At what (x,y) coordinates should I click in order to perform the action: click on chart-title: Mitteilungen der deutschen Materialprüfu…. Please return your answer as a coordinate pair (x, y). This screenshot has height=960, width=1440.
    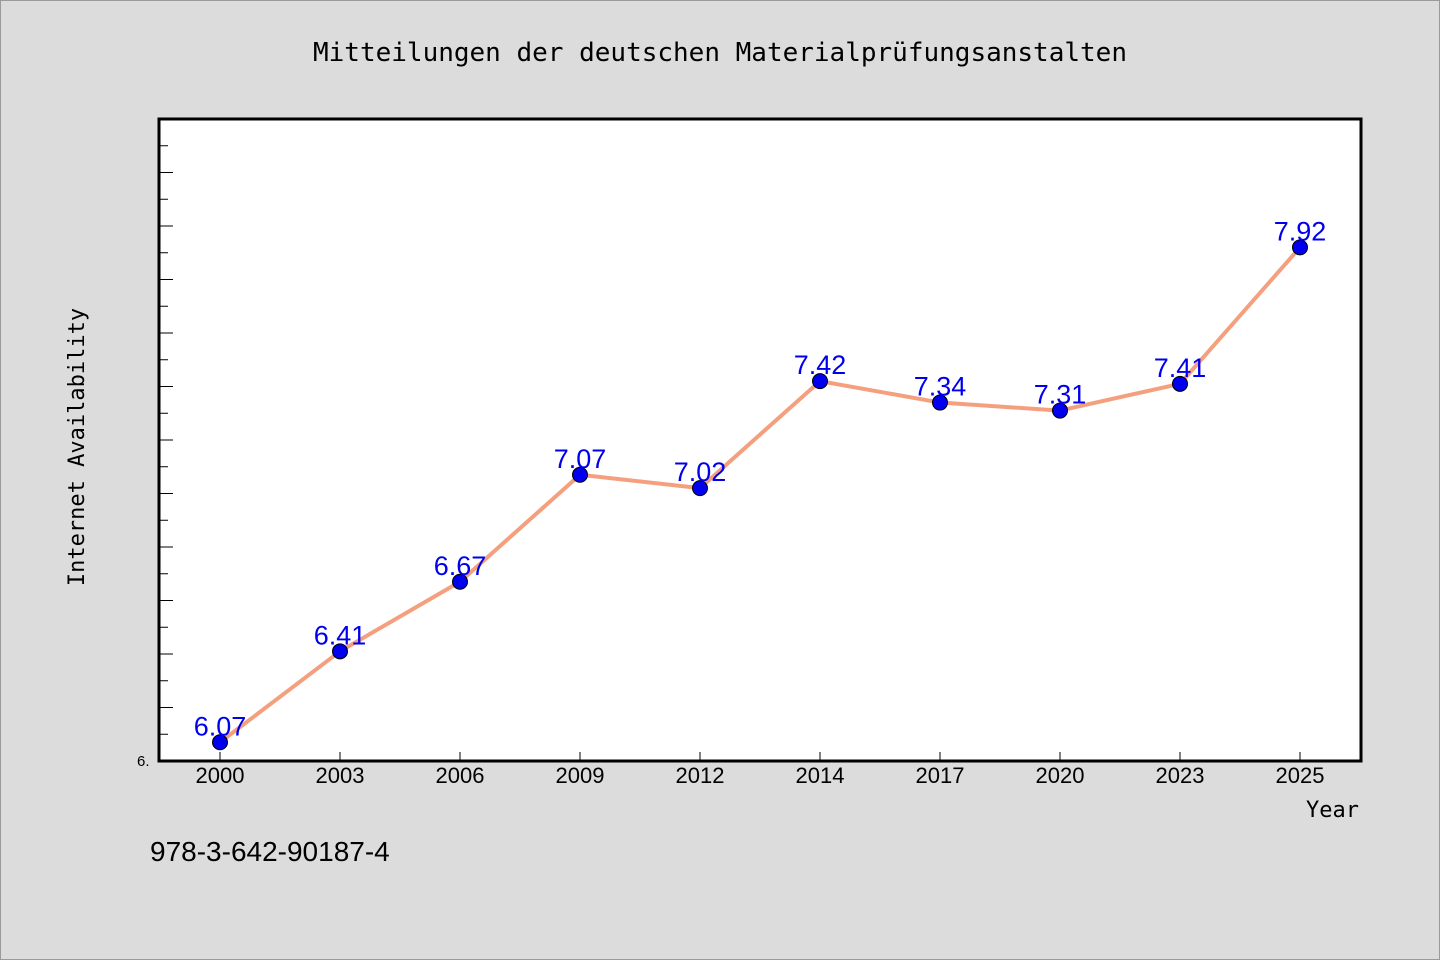
    Looking at the image, I should click on (720, 53).